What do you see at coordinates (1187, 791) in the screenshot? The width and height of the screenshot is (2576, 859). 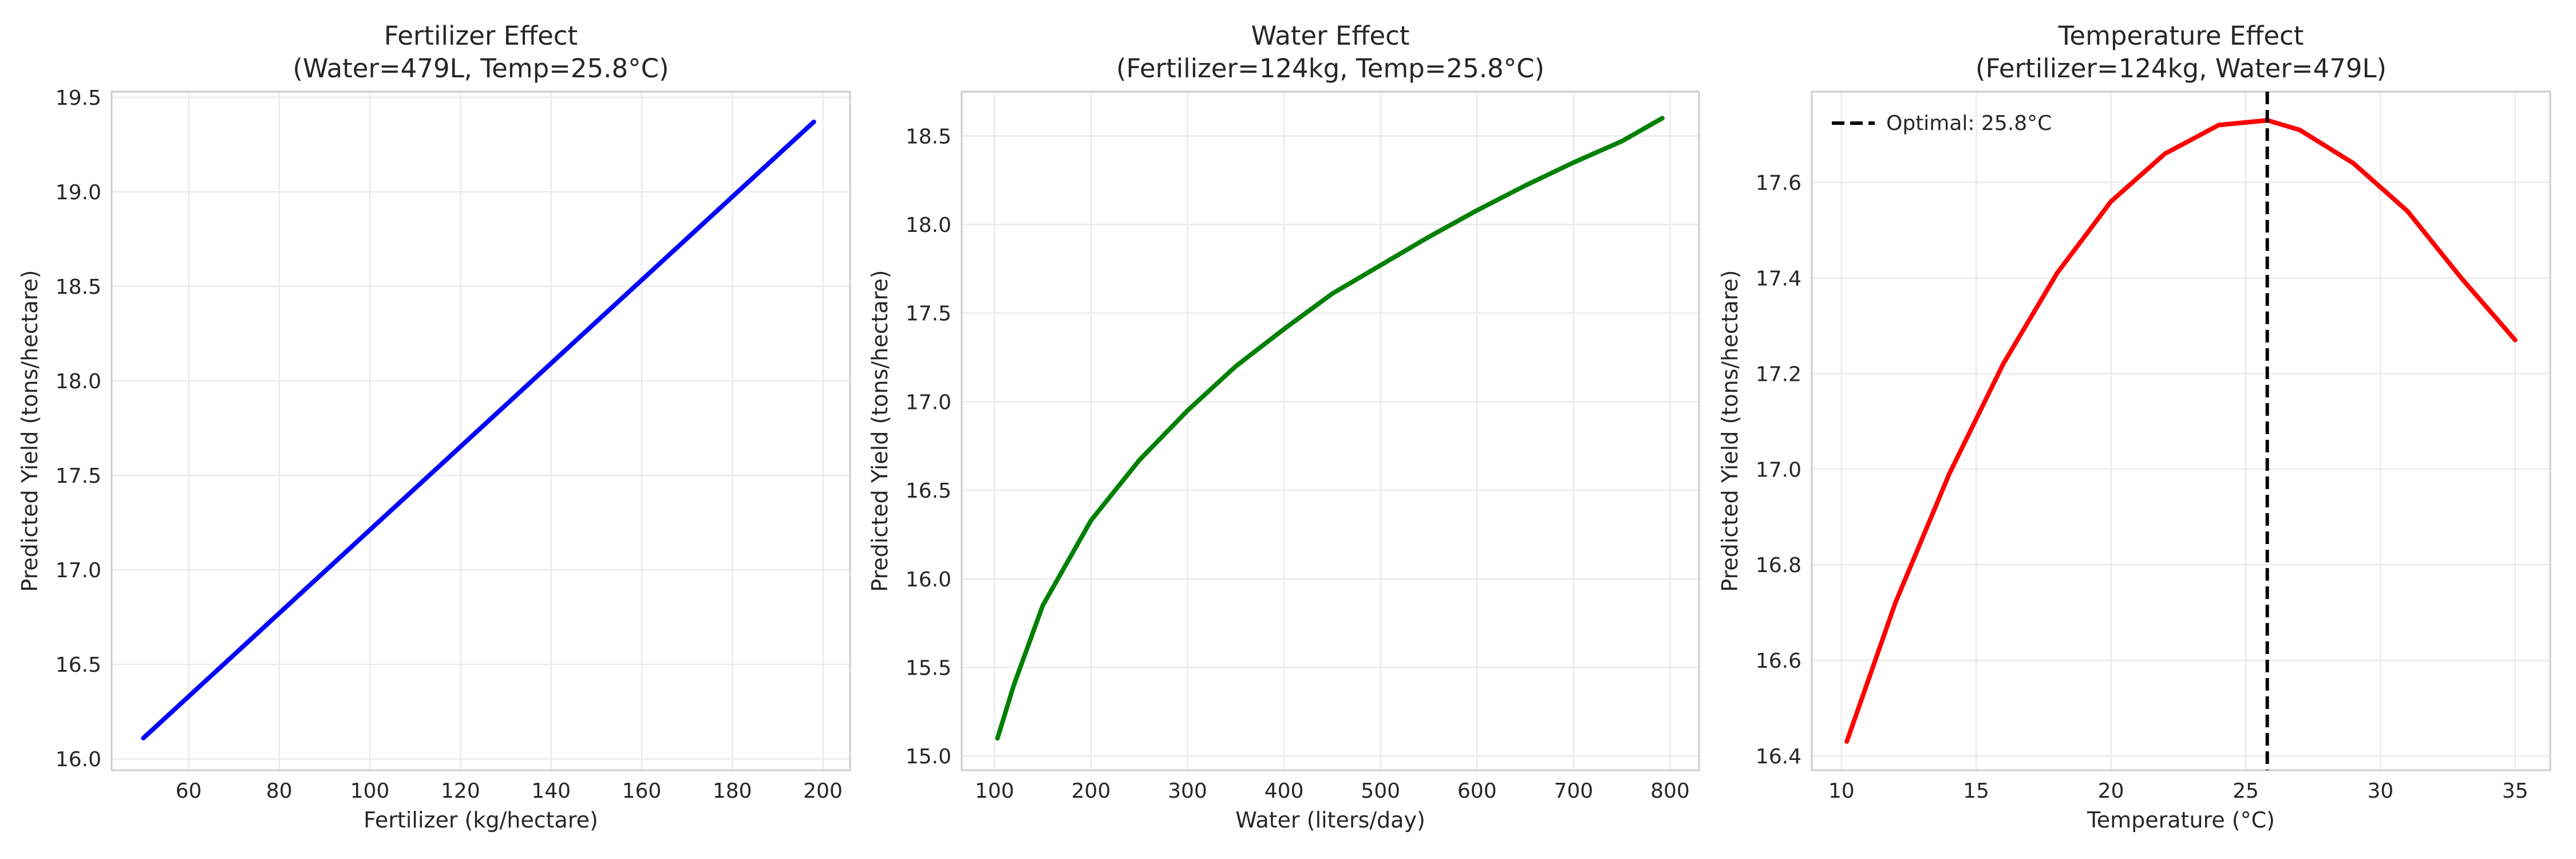 I see `x-tick-label: 300` at bounding box center [1187, 791].